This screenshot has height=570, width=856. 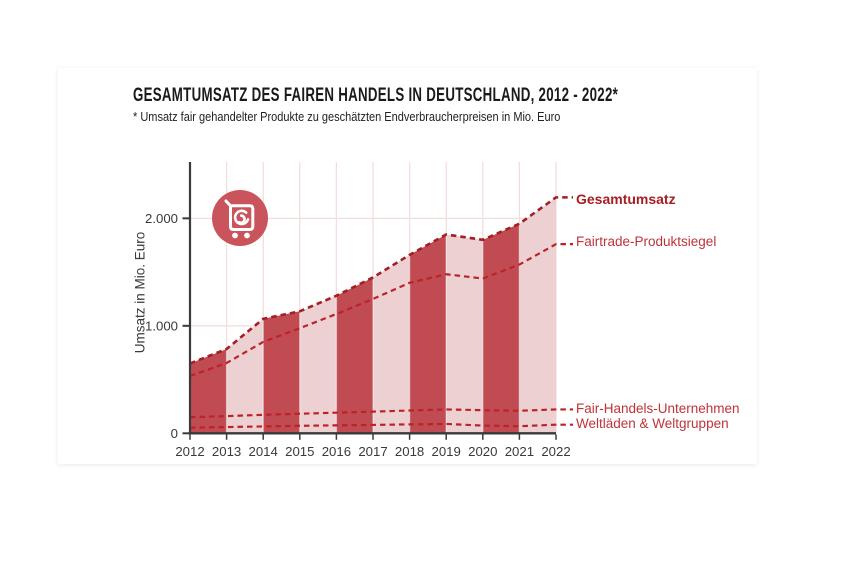 What do you see at coordinates (299, 451) in the screenshot?
I see `x-tick-label: 2015` at bounding box center [299, 451].